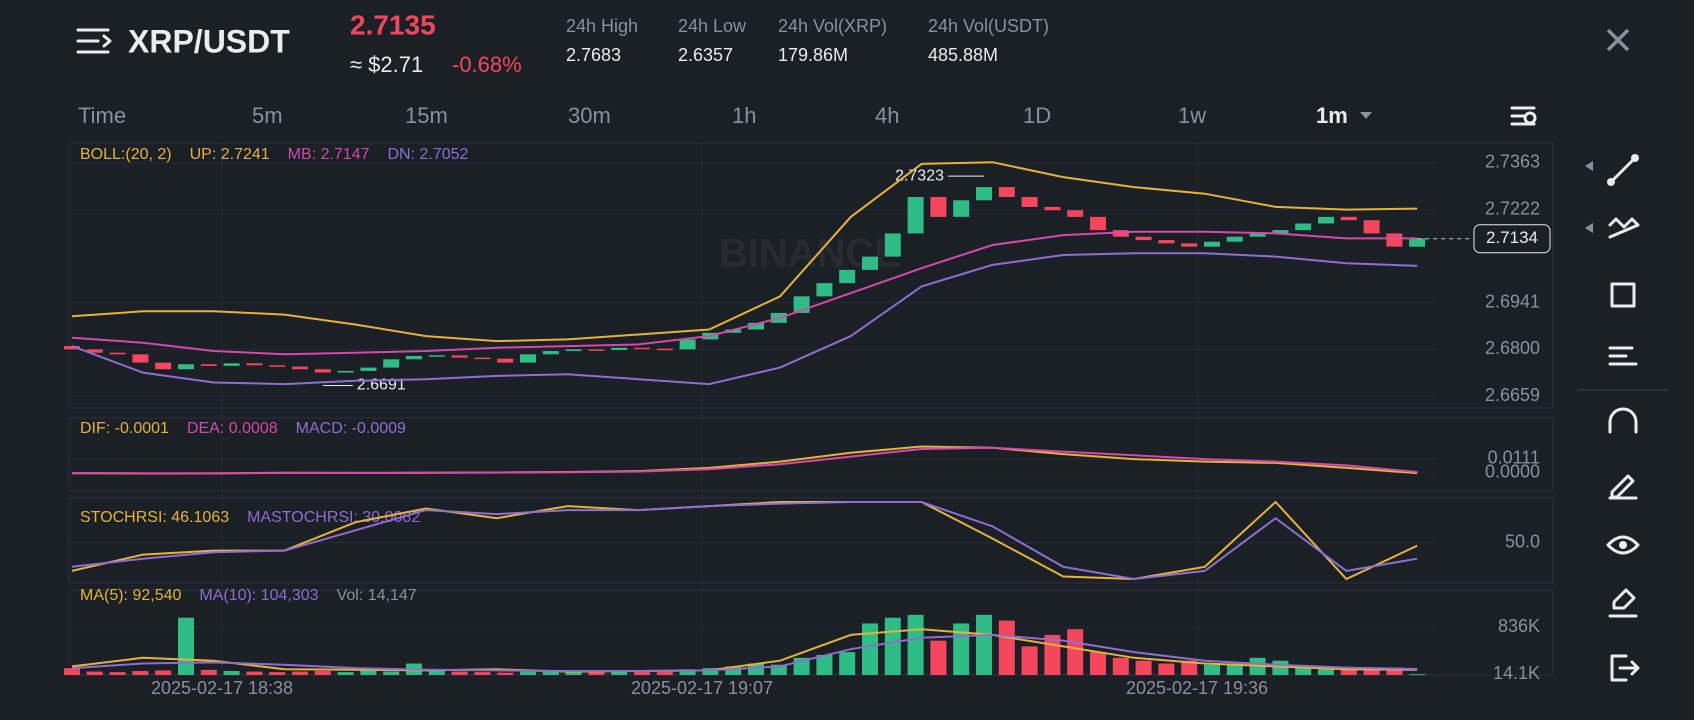 The width and height of the screenshot is (1694, 720). What do you see at coordinates (705, 55) in the screenshot?
I see `stat-value: 2.6357` at bounding box center [705, 55].